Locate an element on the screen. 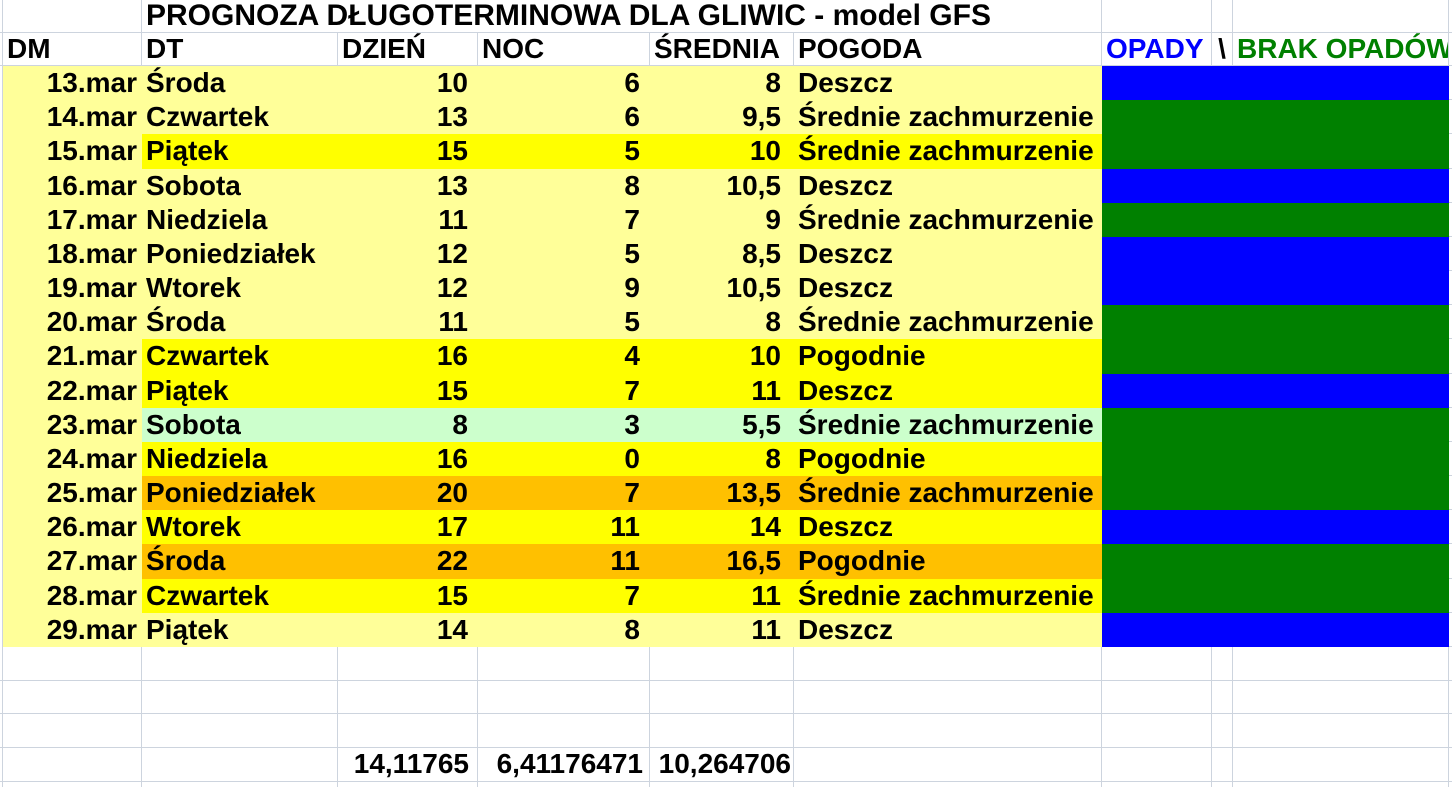  cell-date: 20.mar is located at coordinates (72, 322).